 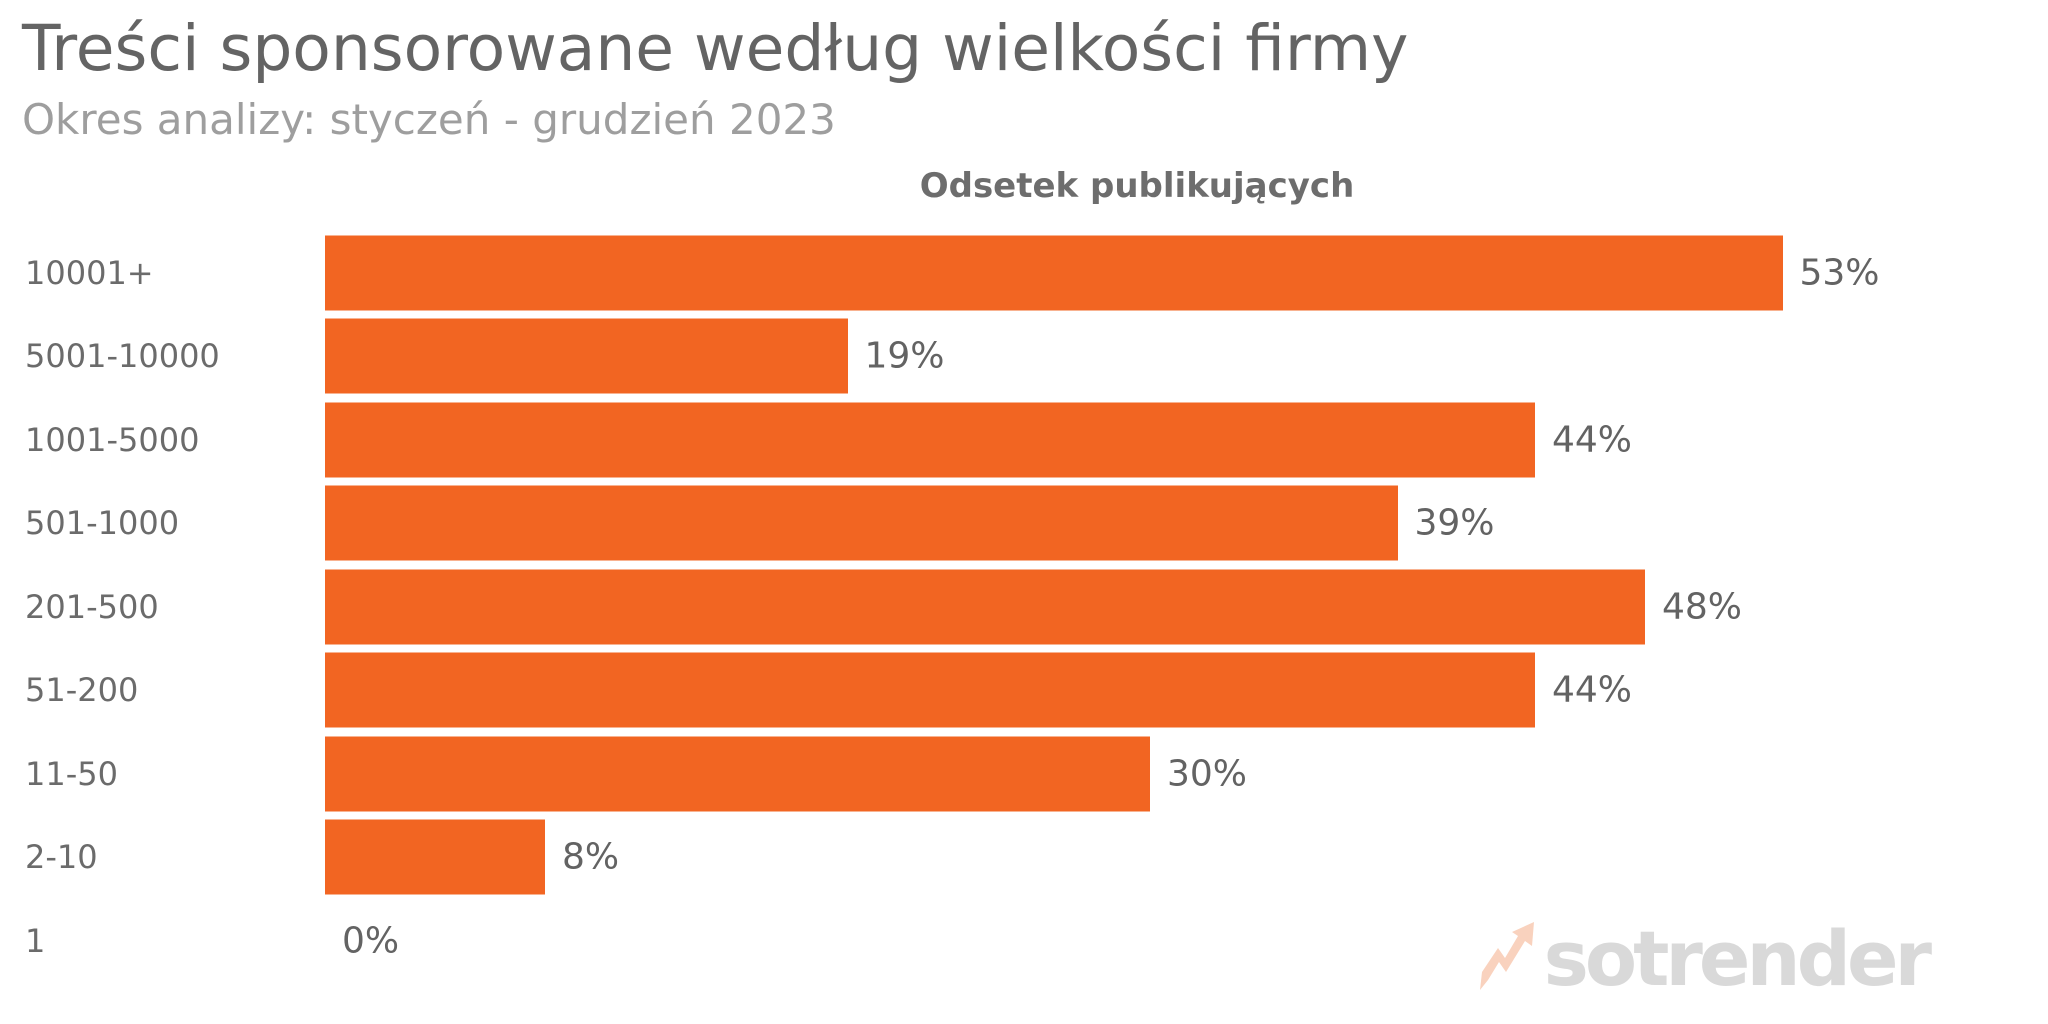 What do you see at coordinates (429, 119) in the screenshot?
I see `page-subtitle: Okres analizy: styczeń - grudzień 2023` at bounding box center [429, 119].